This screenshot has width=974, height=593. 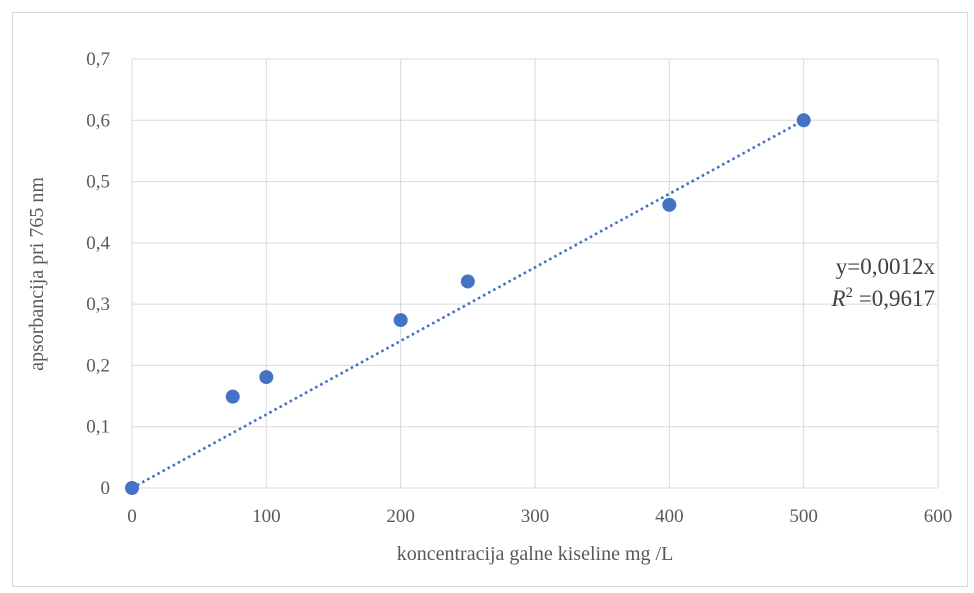 I want to click on y-tick-label: 0, so click(x=106, y=488).